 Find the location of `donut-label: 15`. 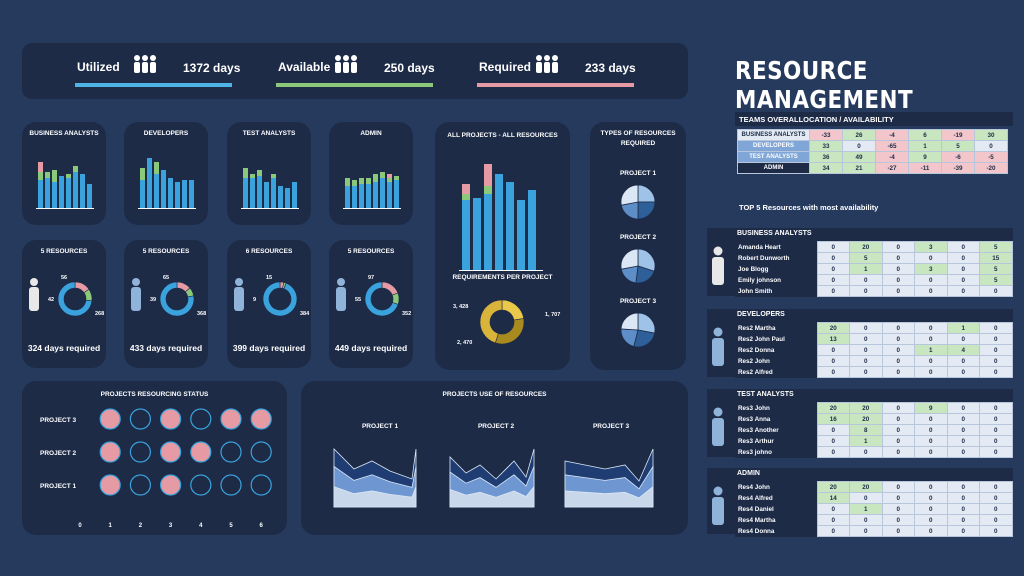

donut-label: 15 is located at coordinates (269, 278).